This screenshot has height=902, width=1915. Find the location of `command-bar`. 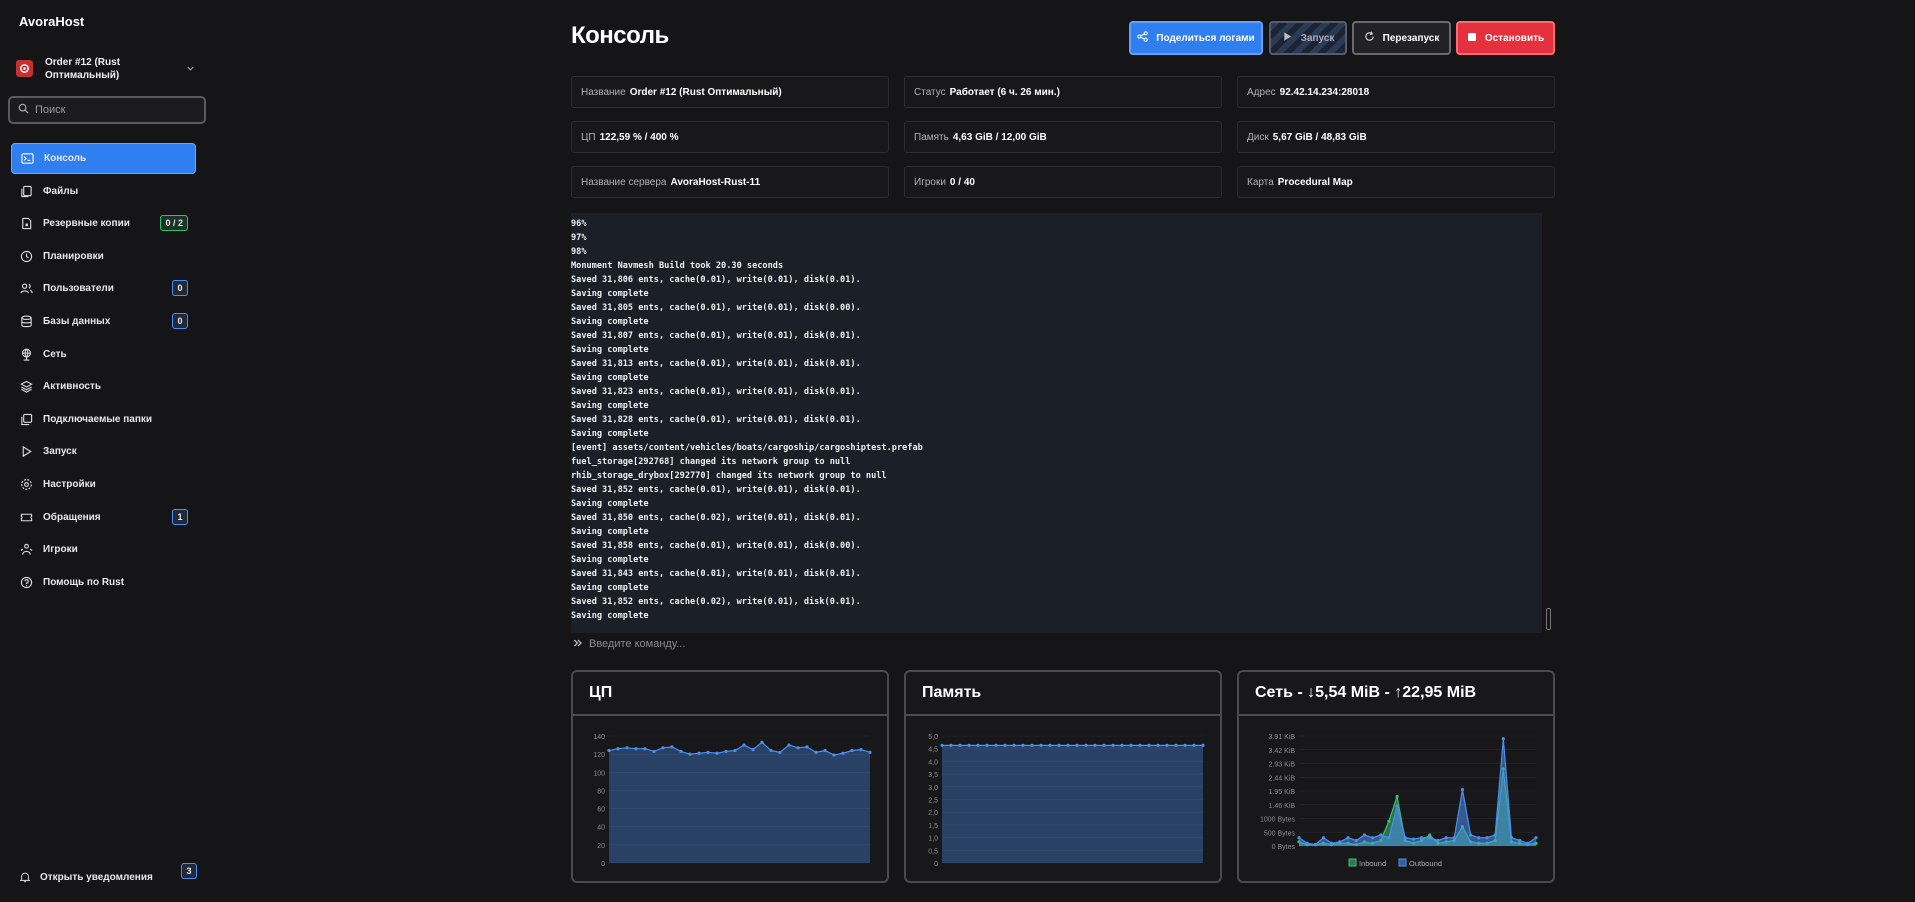

command-bar is located at coordinates (781, 644).